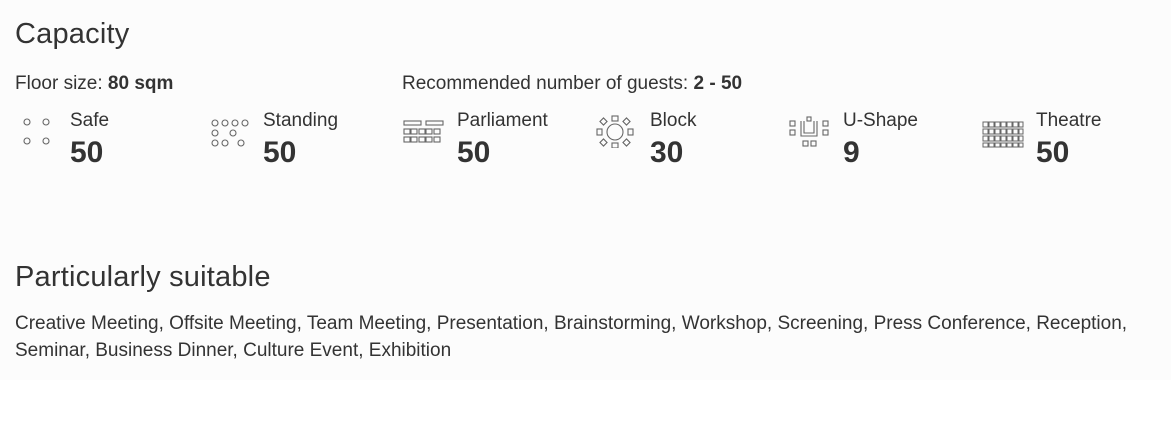 The image size is (1171, 423). What do you see at coordinates (502, 120) in the screenshot?
I see `setup-label: Parliament` at bounding box center [502, 120].